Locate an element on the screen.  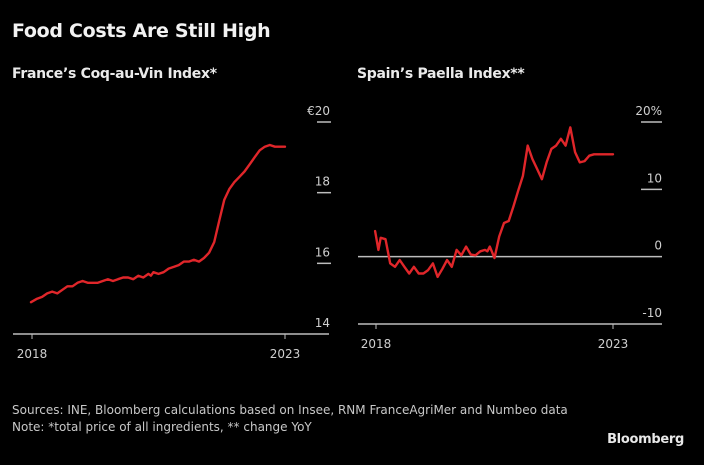
spain-y-tick-label: -10 is located at coordinates (652, 313).